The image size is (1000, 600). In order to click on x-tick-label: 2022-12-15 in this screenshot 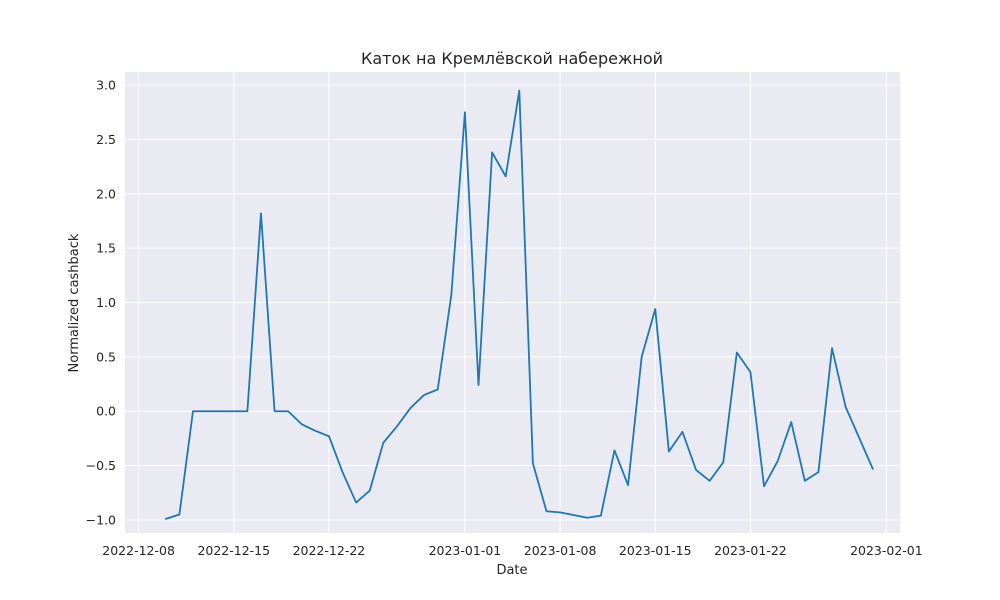, I will do `click(233, 550)`.